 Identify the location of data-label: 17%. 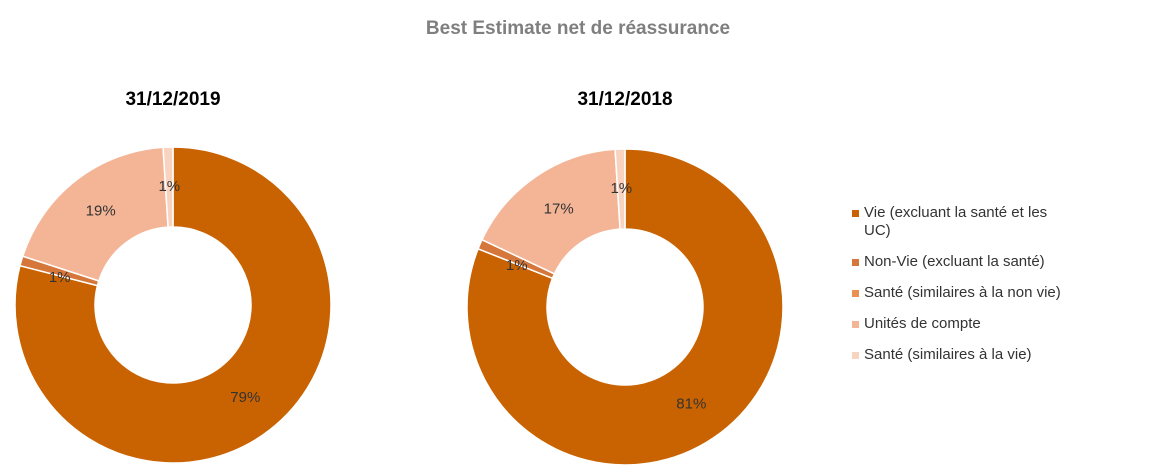
(559, 208).